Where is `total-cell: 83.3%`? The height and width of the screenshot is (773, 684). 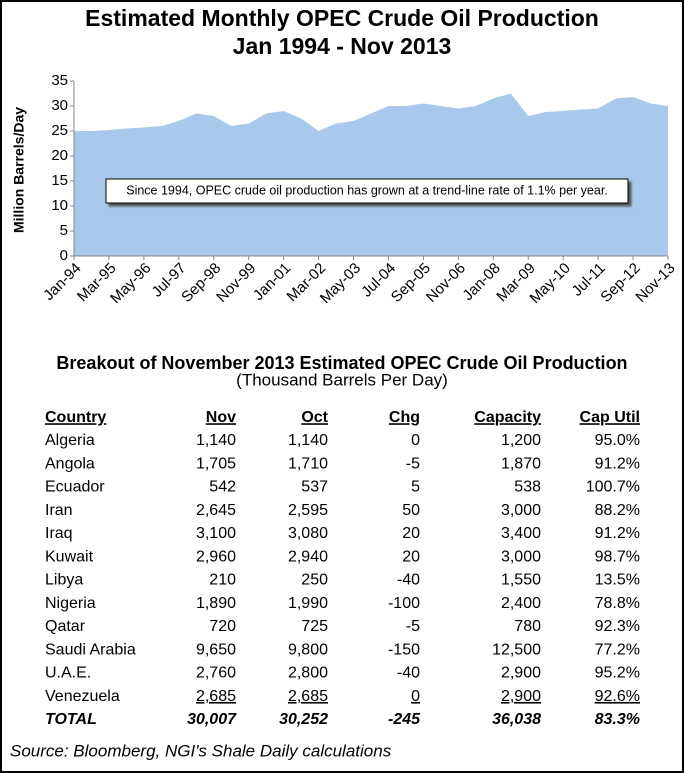
total-cell: 83.3% is located at coordinates (617, 719).